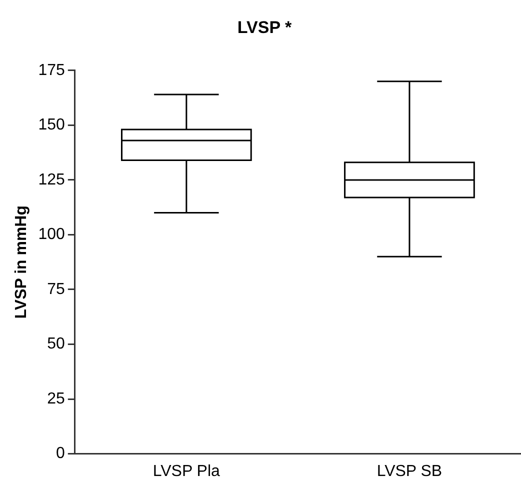  Describe the element at coordinates (56, 399) in the screenshot. I see `y-tick-label: 25` at that location.